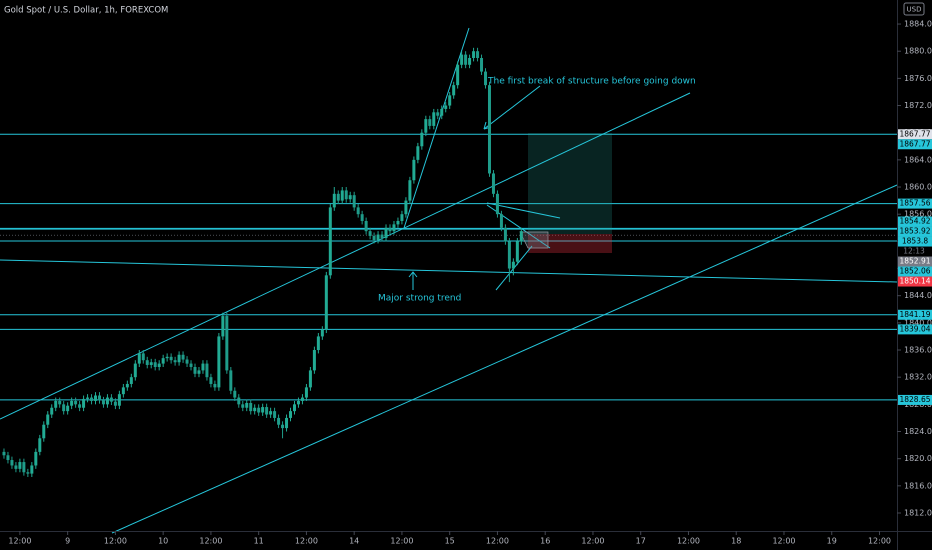 The width and height of the screenshot is (932, 550). Describe the element at coordinates (918, 485) in the screenshot. I see `y-tick-label: 1816.00` at that location.